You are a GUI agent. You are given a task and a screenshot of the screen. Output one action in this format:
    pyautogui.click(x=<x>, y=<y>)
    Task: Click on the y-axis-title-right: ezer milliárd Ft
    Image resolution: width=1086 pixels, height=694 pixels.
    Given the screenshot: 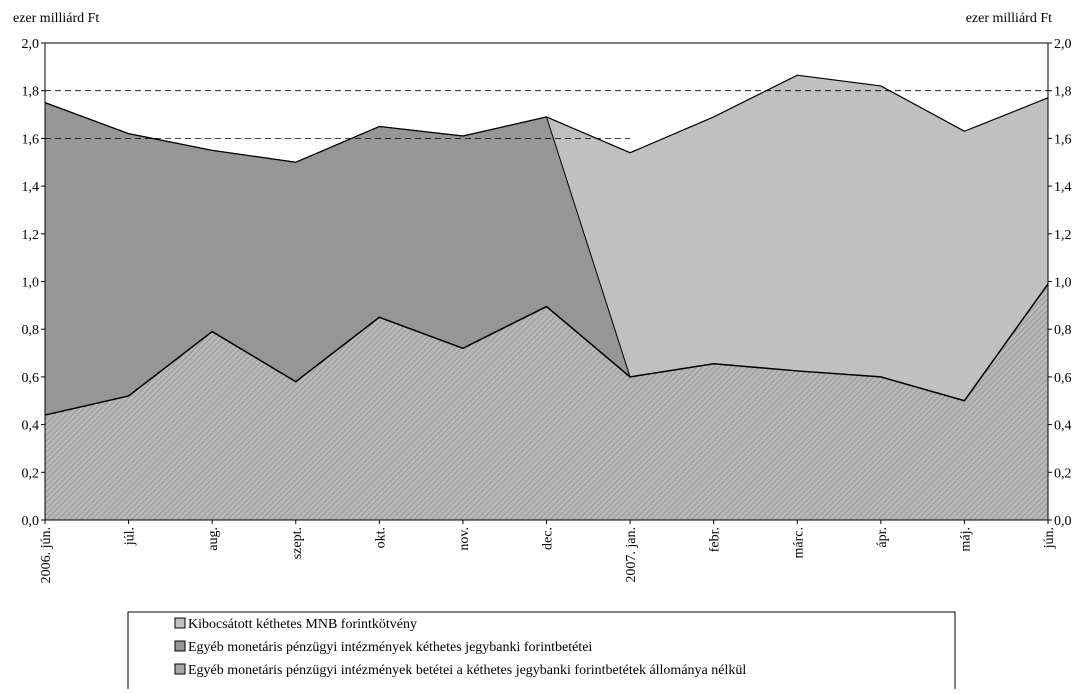 What is the action you would take?
    pyautogui.click(x=1009, y=18)
    